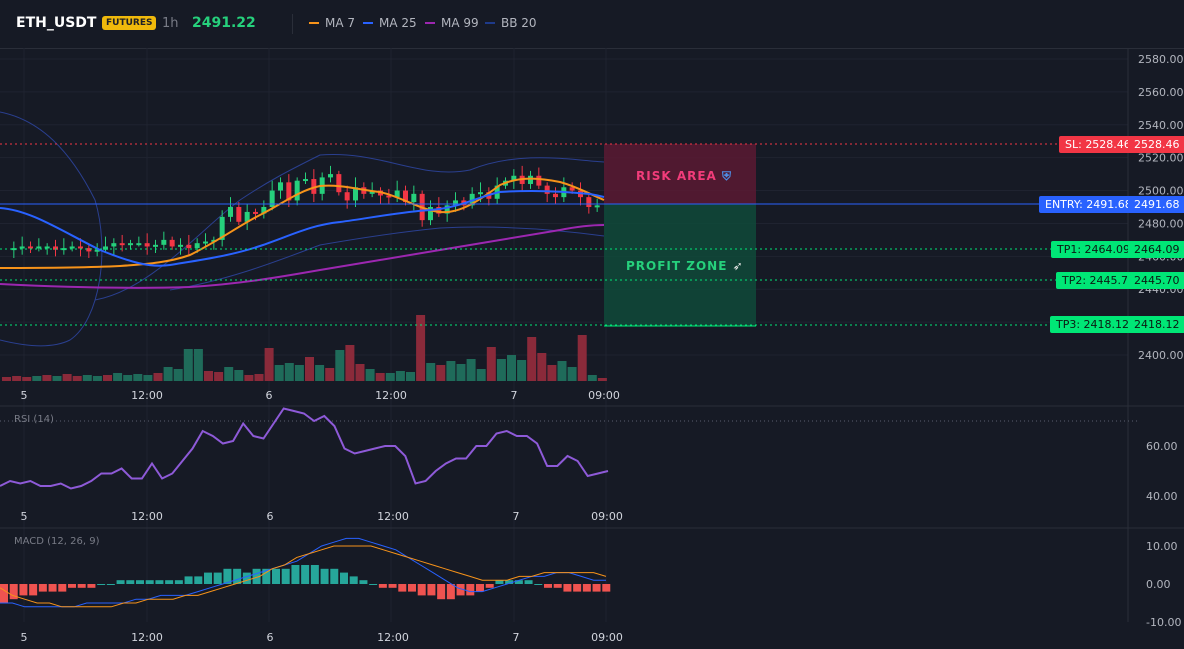 This screenshot has height=649, width=1184. What do you see at coordinates (677, 266) in the screenshot?
I see `profit-zone-text: PROFIT ZONE` at bounding box center [677, 266].